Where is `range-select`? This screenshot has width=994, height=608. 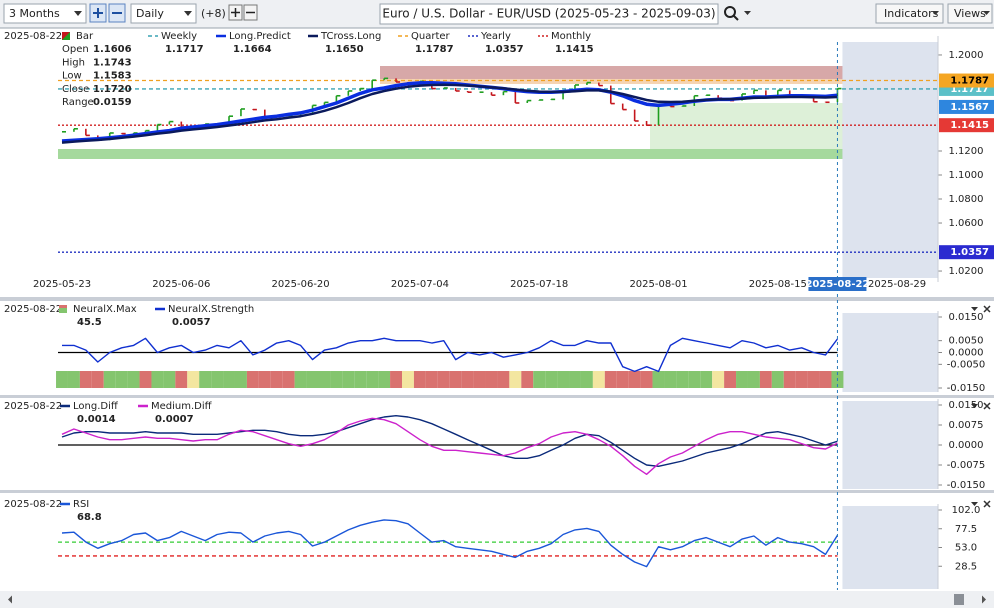 range-select is located at coordinates (45, 13).